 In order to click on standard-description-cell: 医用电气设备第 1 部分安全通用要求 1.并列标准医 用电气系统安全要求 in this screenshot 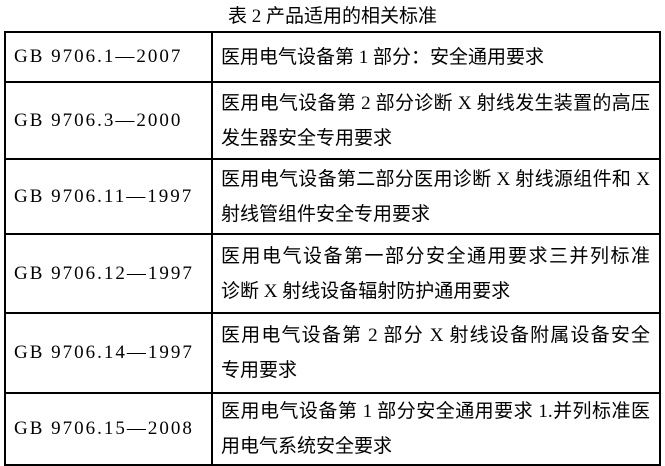, I will do `click(436, 429)`.